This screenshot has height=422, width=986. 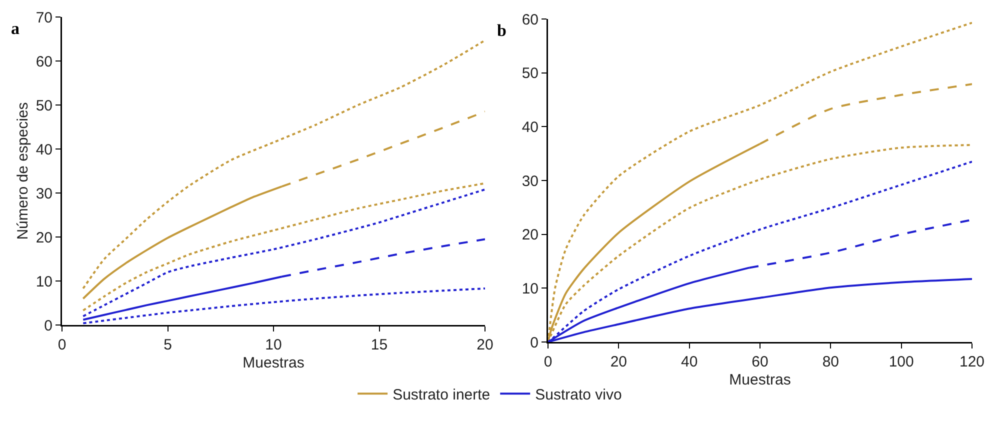 I want to click on y-tick-label: 0, so click(x=48, y=325).